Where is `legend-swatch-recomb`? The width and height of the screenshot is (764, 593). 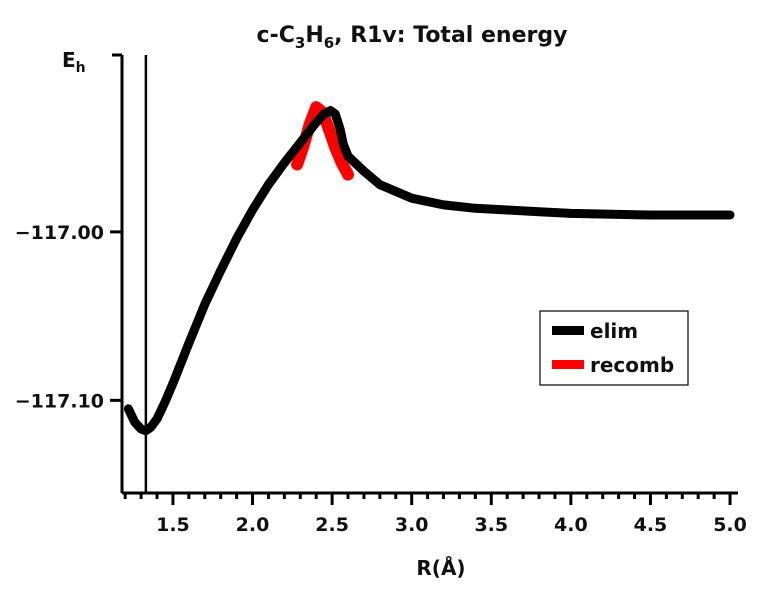
legend-swatch-recomb is located at coordinates (568, 364).